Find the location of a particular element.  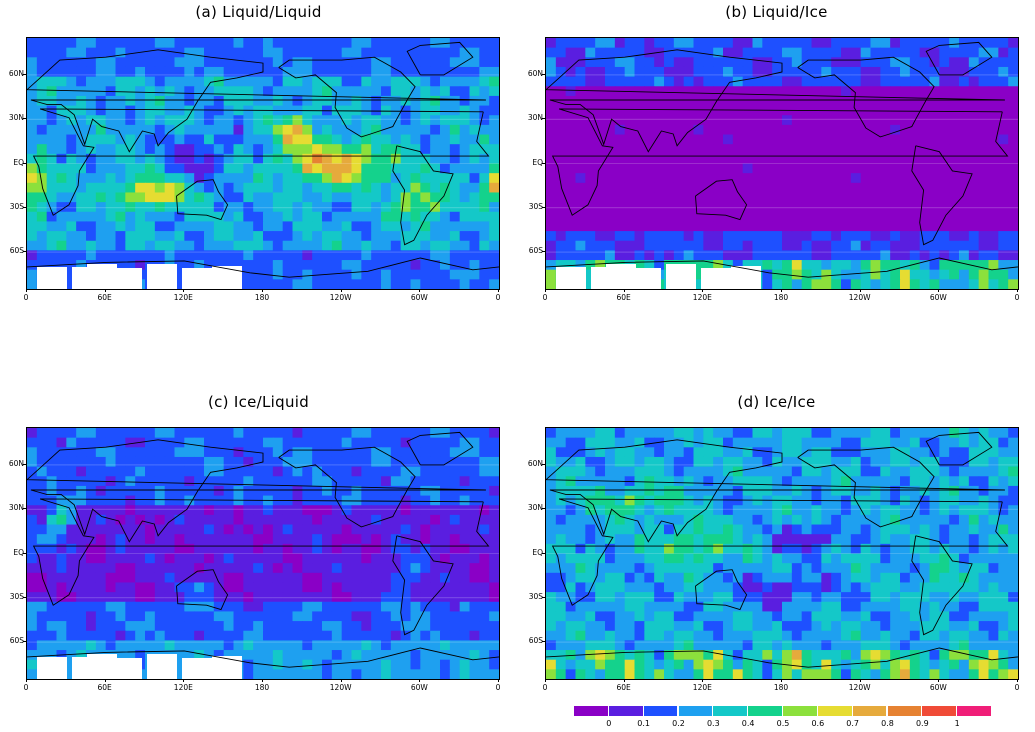

tick-mark is located at coordinates (341, 290).